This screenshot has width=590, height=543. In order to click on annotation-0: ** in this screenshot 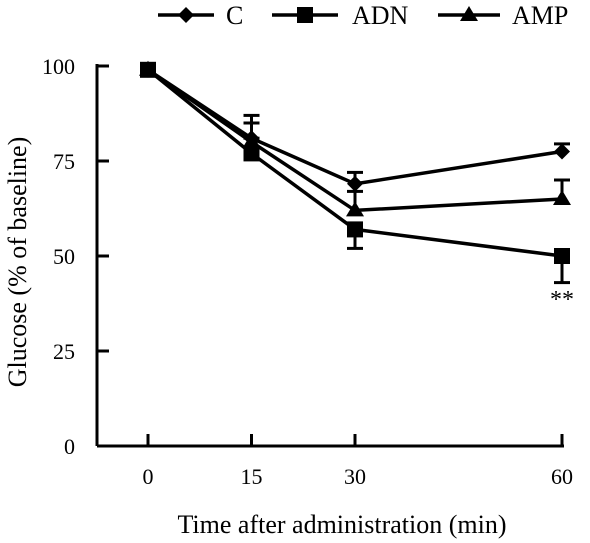, I will do `click(562, 300)`.